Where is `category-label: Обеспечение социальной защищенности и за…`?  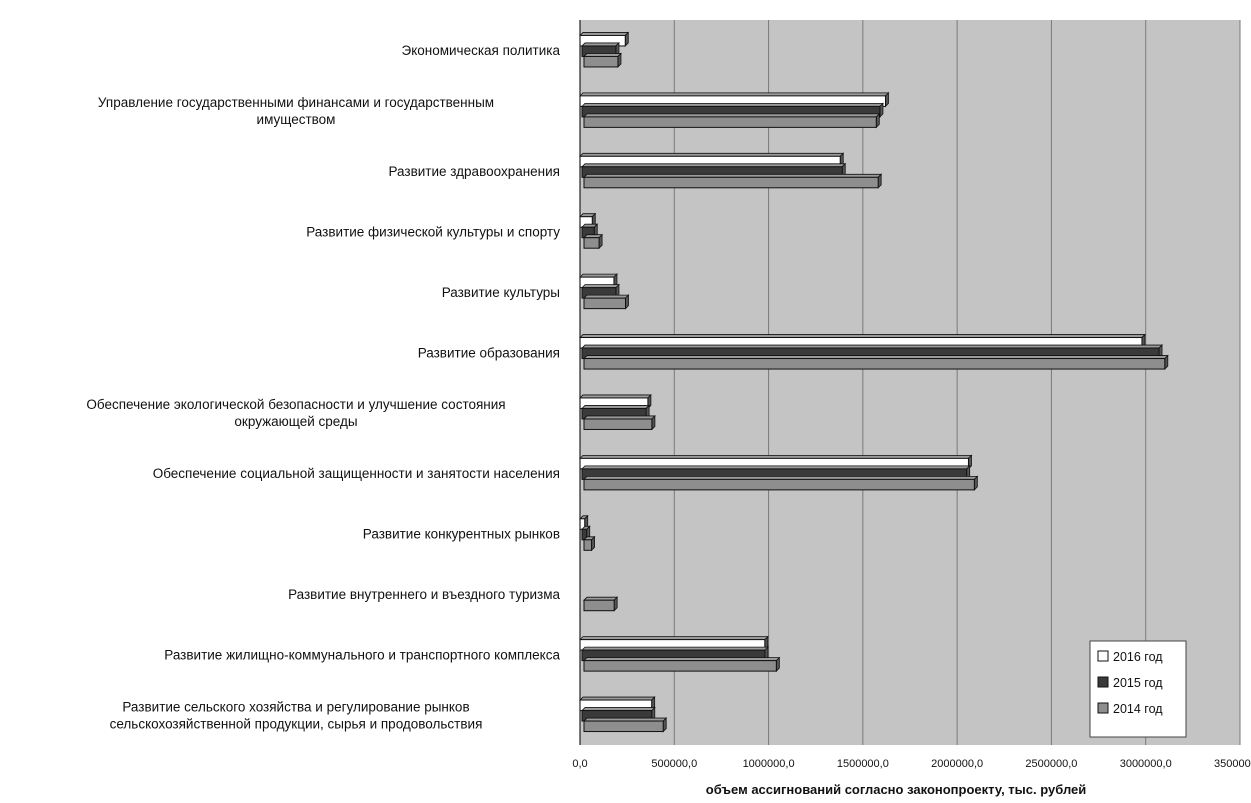 category-label: Обеспечение социальной защищенности и за… is located at coordinates (356, 473).